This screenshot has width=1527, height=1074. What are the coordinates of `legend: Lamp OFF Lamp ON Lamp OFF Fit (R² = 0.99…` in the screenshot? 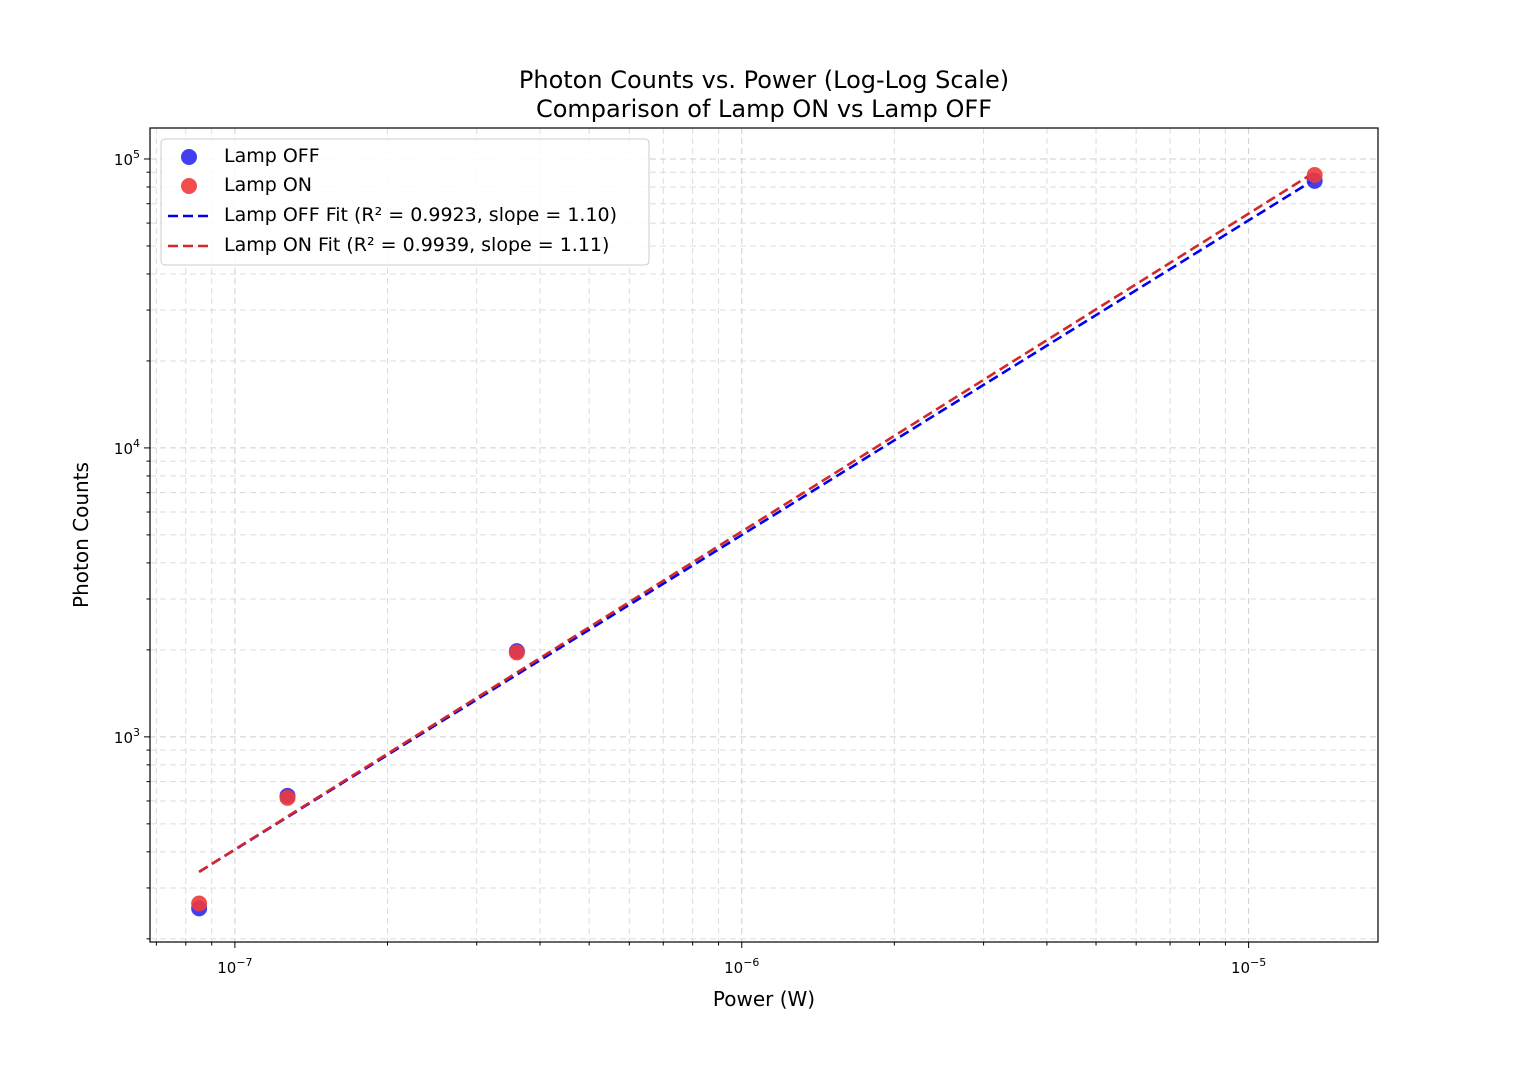 It's located at (405, 202).